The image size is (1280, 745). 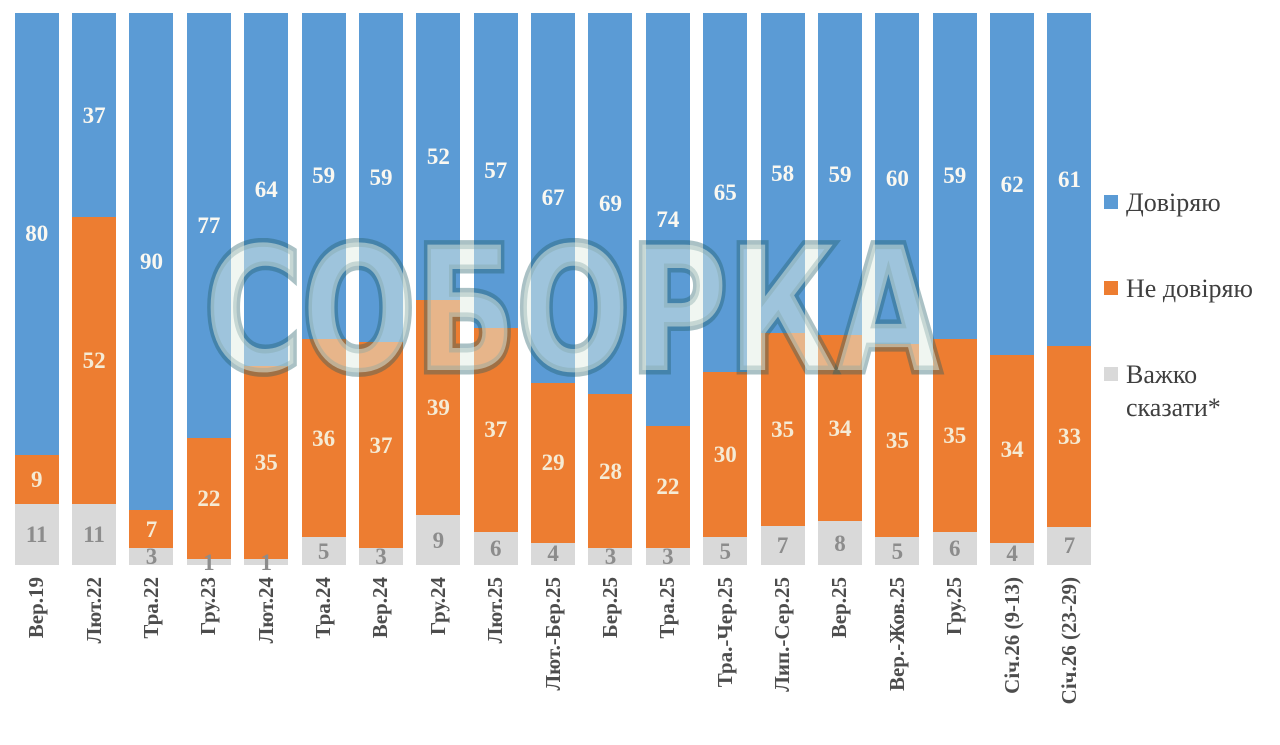 What do you see at coordinates (1190, 392) in the screenshot?
I see `legend-item-hard-to-say: Важко сказати*` at bounding box center [1190, 392].